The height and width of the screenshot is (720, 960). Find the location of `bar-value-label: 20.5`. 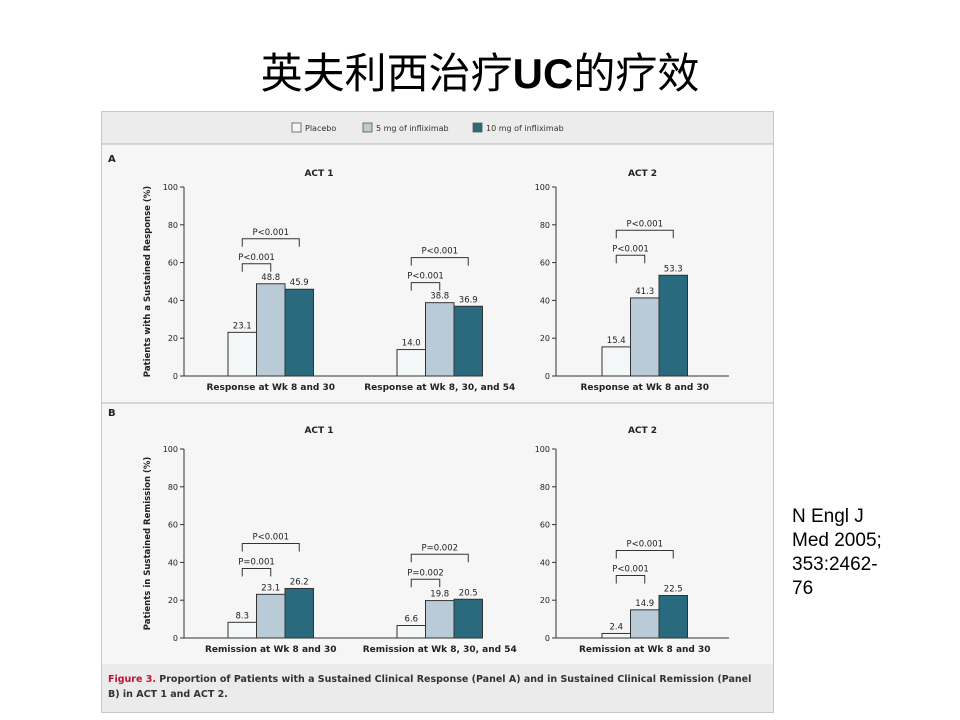

bar-value-label: 20.5 is located at coordinates (468, 593).